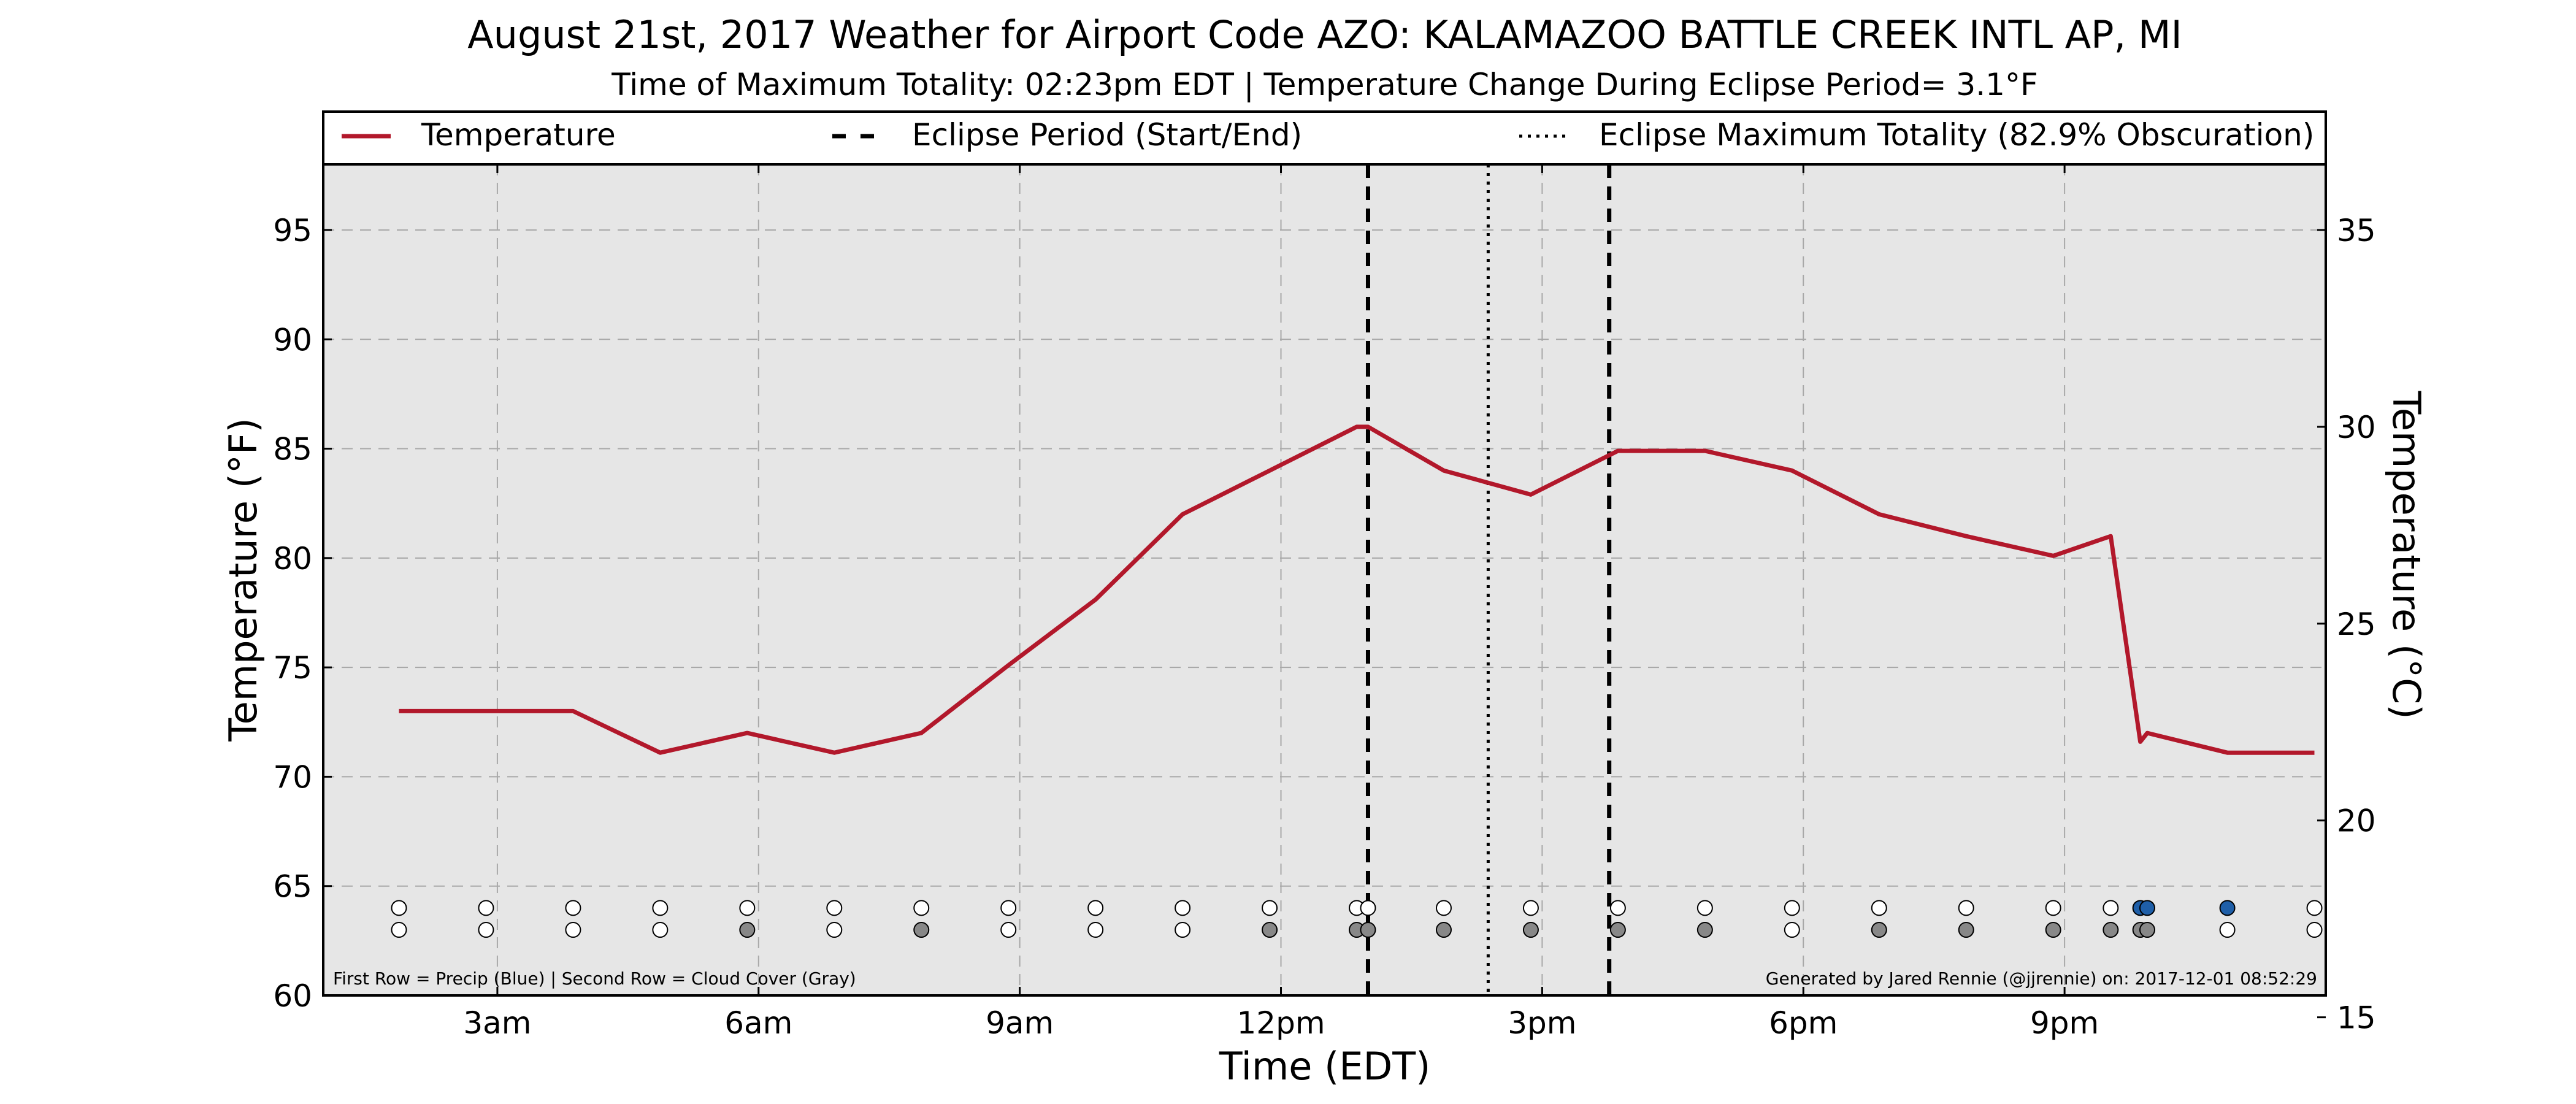 The height and width of the screenshot is (1104, 2576). I want to click on y-tick-label: 65, so click(292, 887).